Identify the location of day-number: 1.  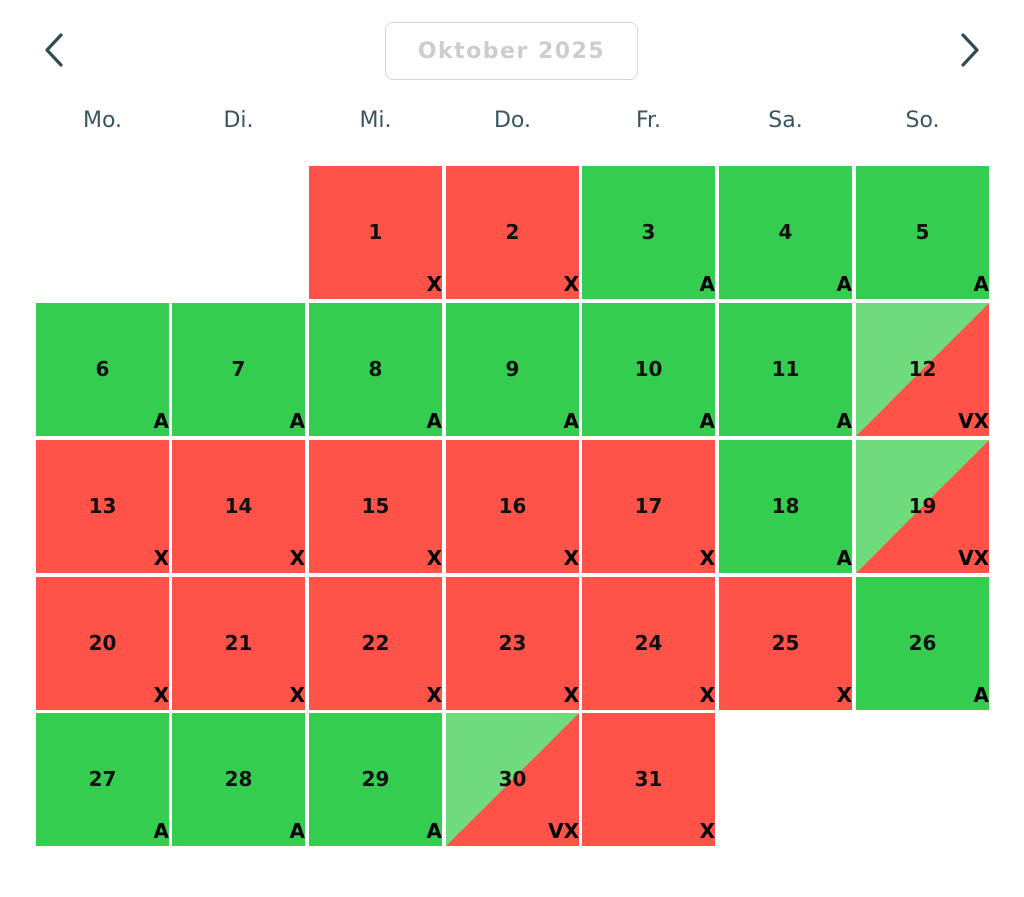
(375, 232).